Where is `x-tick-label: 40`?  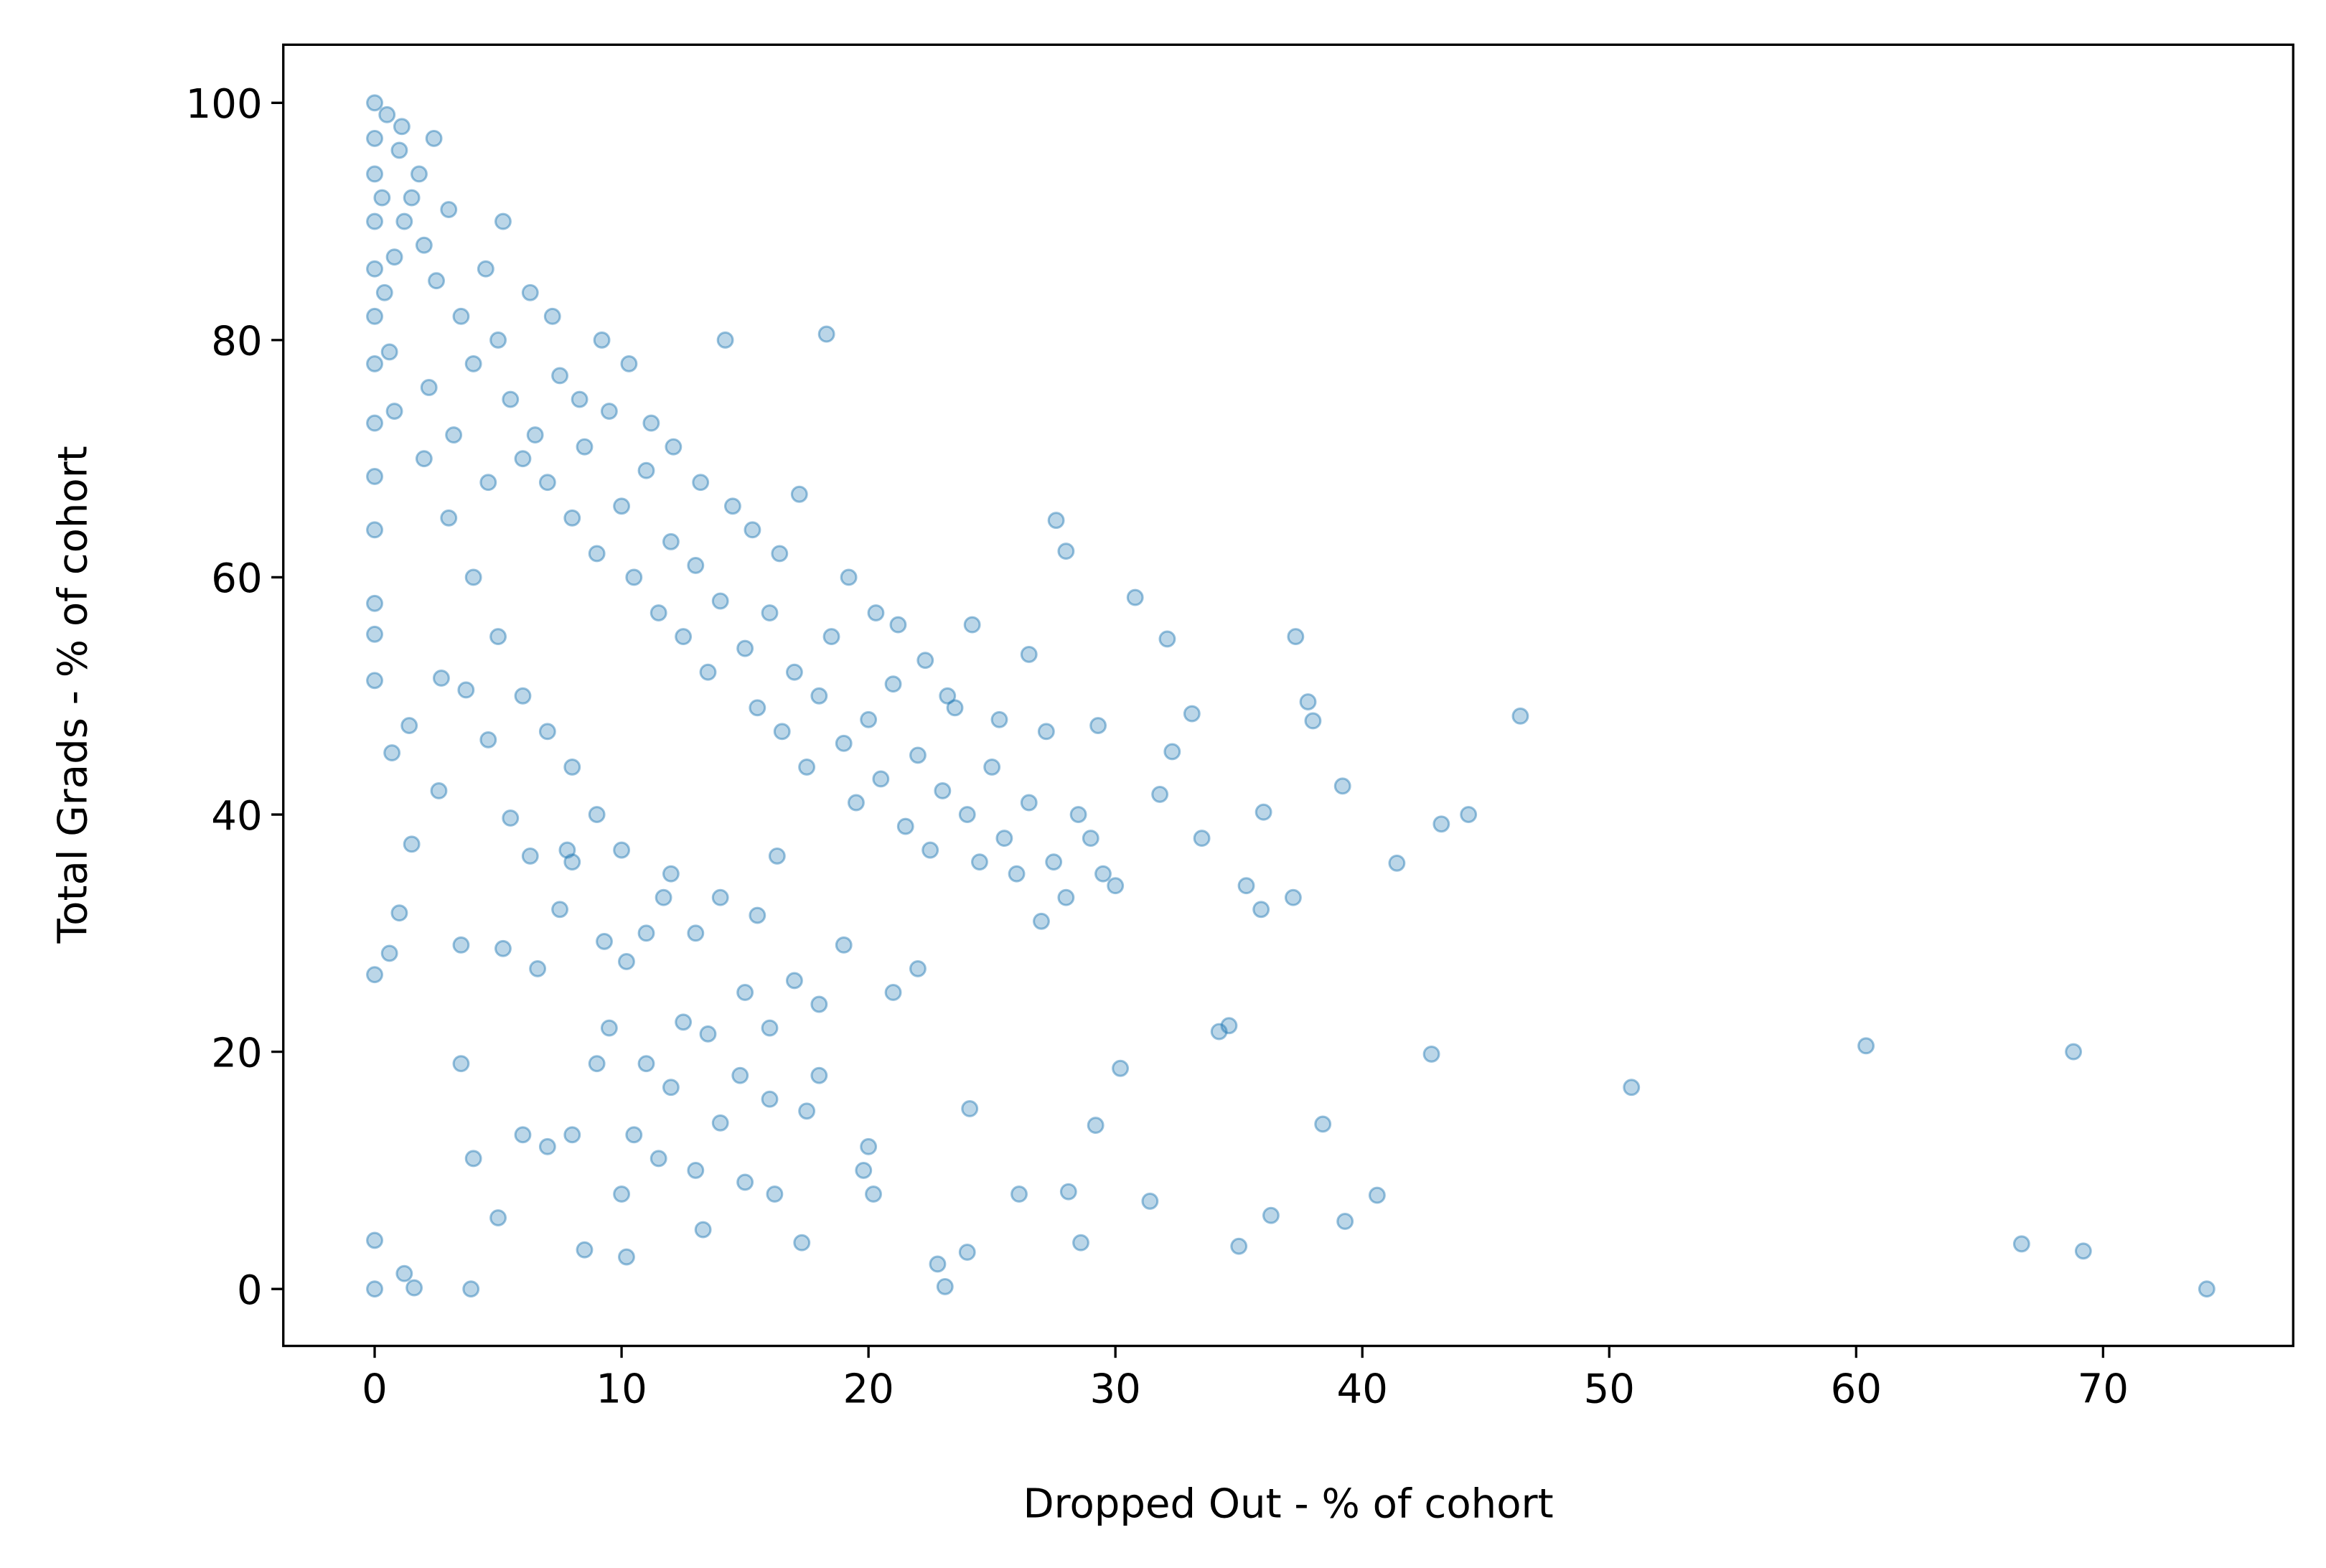
x-tick-label: 40 is located at coordinates (1362, 1389).